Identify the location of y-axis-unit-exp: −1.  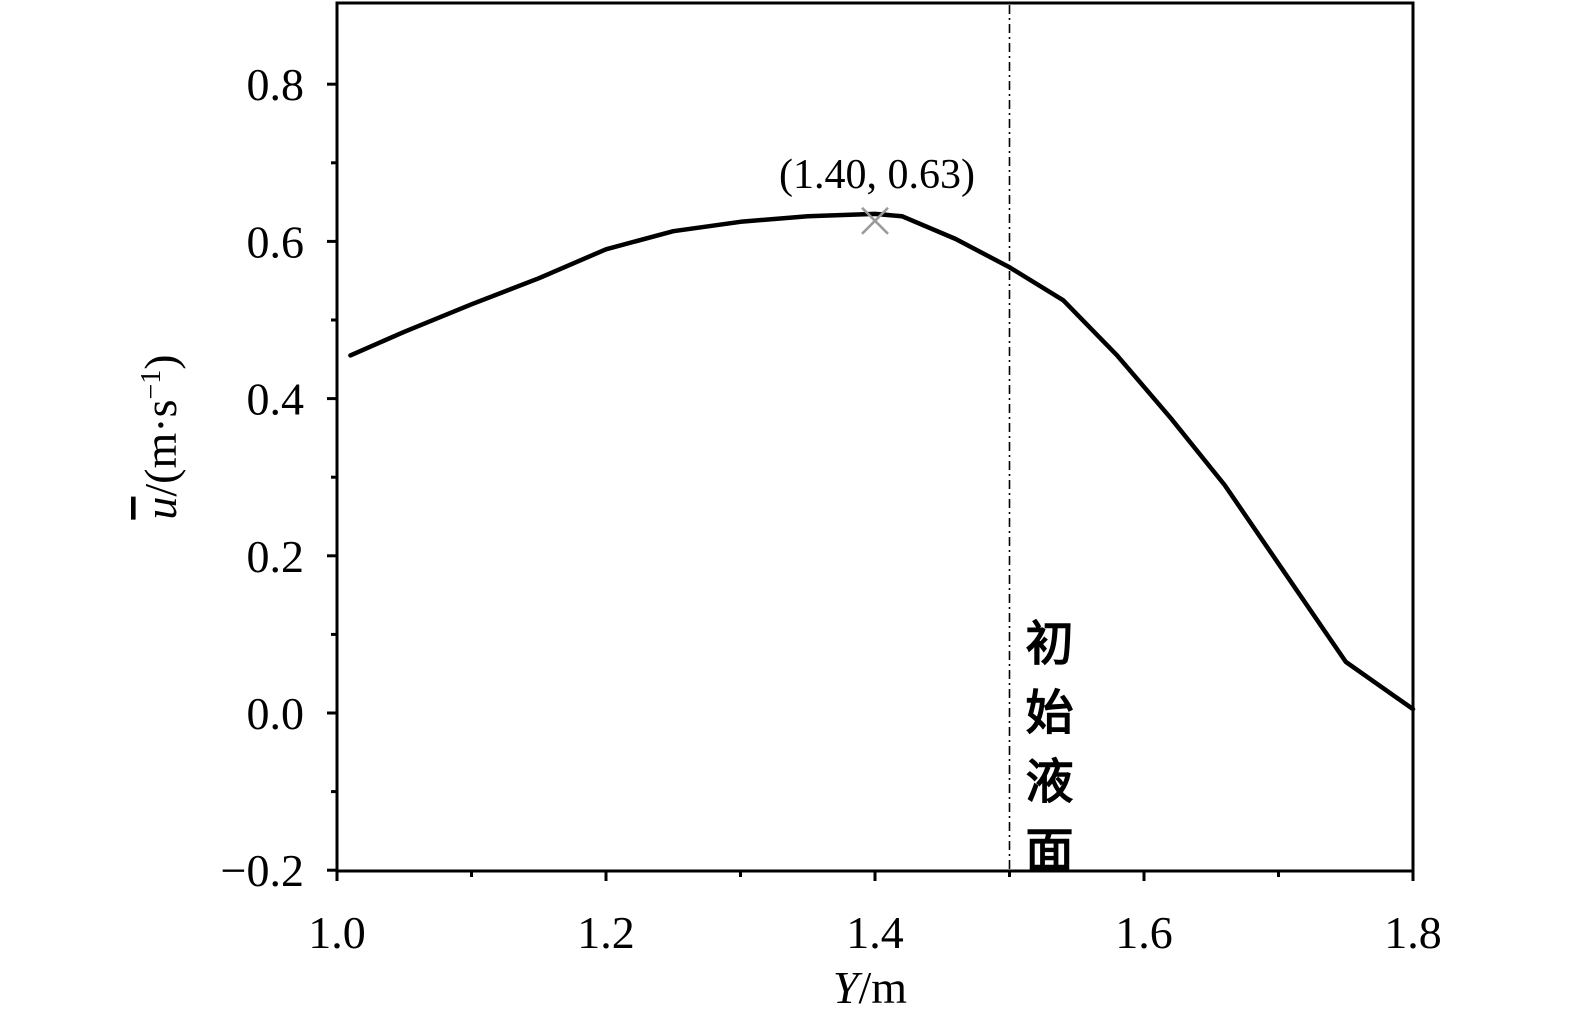
(151, 385).